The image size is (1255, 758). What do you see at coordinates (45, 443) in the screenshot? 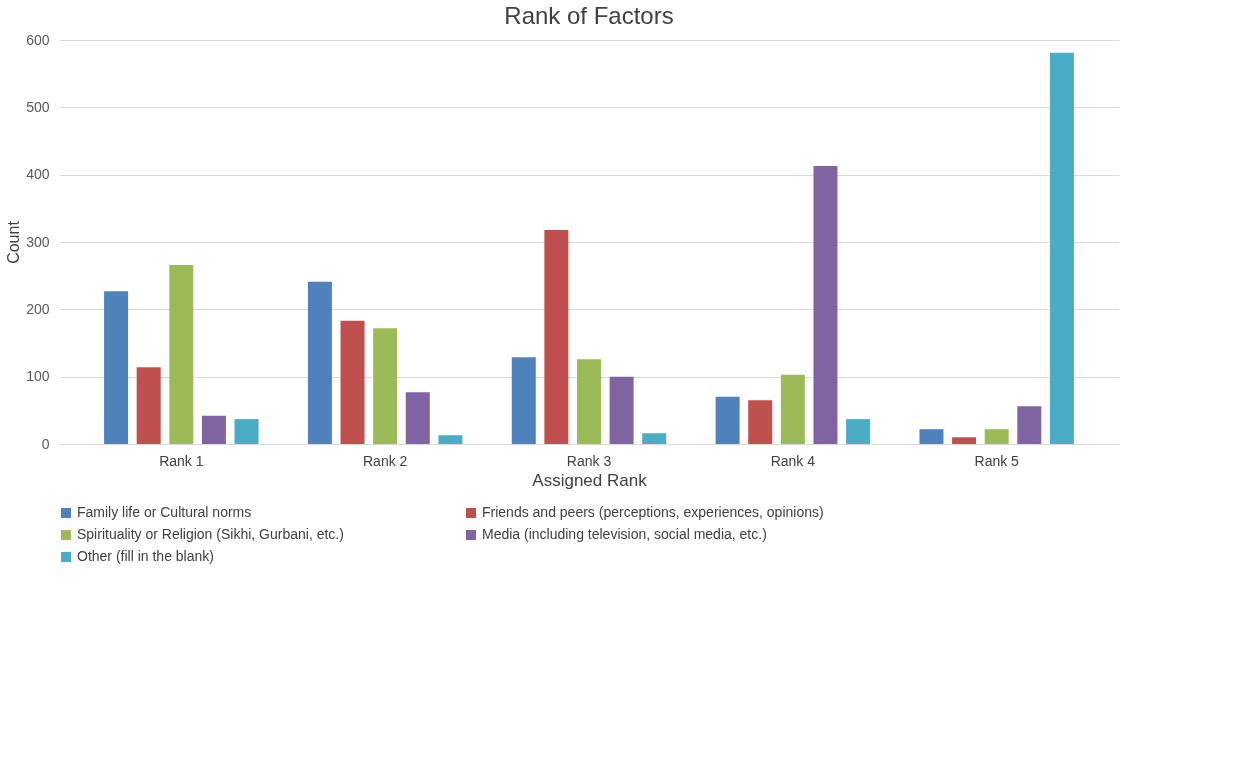
I see `y-tick-label: 0` at bounding box center [45, 443].